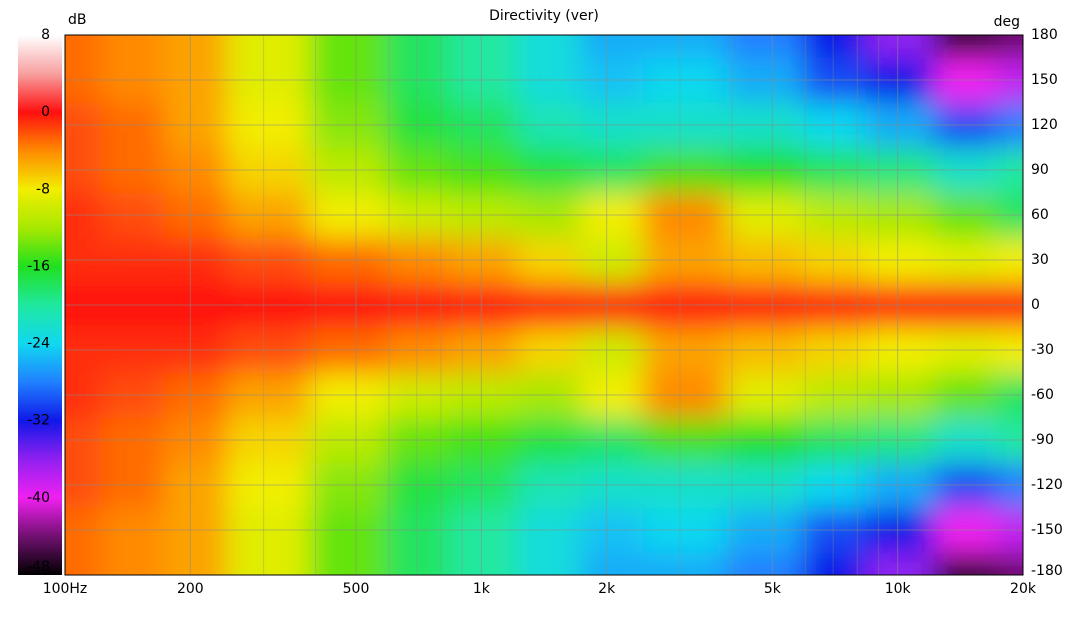 The height and width of the screenshot is (632, 1084). What do you see at coordinates (45, 35) in the screenshot?
I see `colorbar-tick-label: 8` at bounding box center [45, 35].